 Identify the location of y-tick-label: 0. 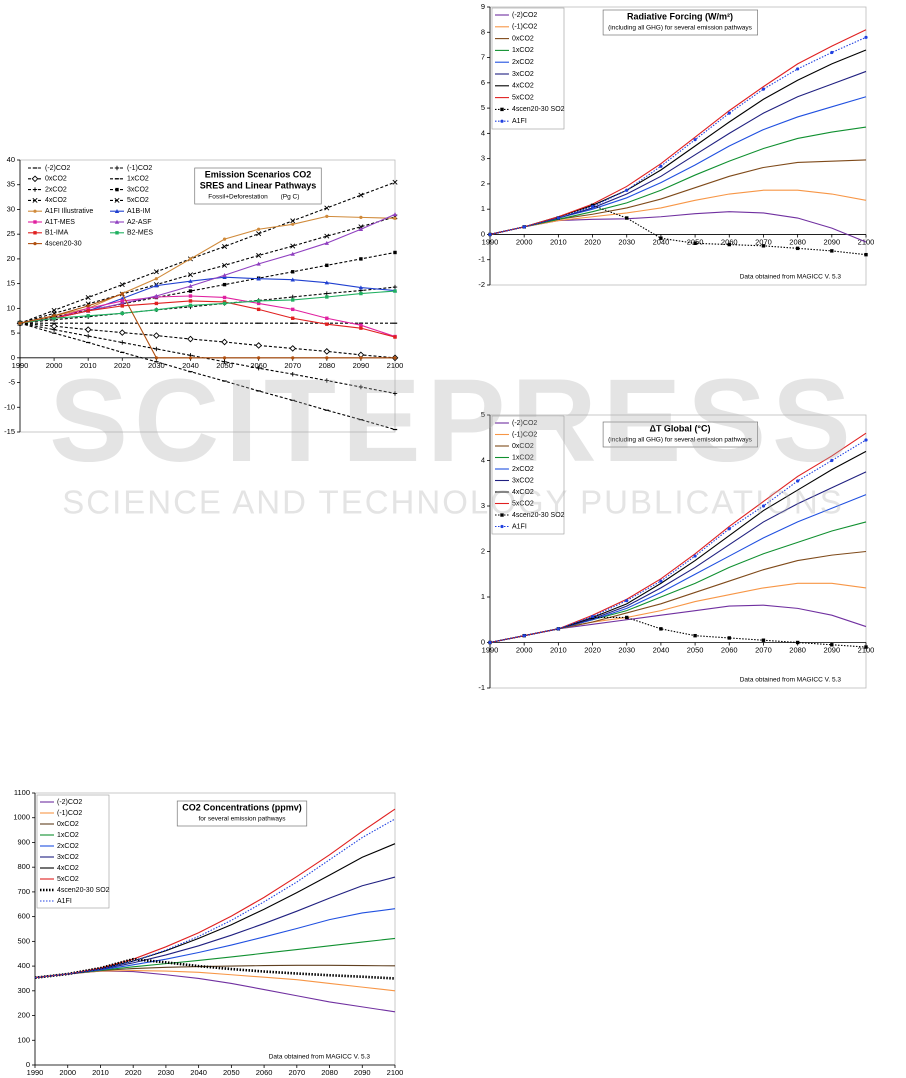
(483, 641).